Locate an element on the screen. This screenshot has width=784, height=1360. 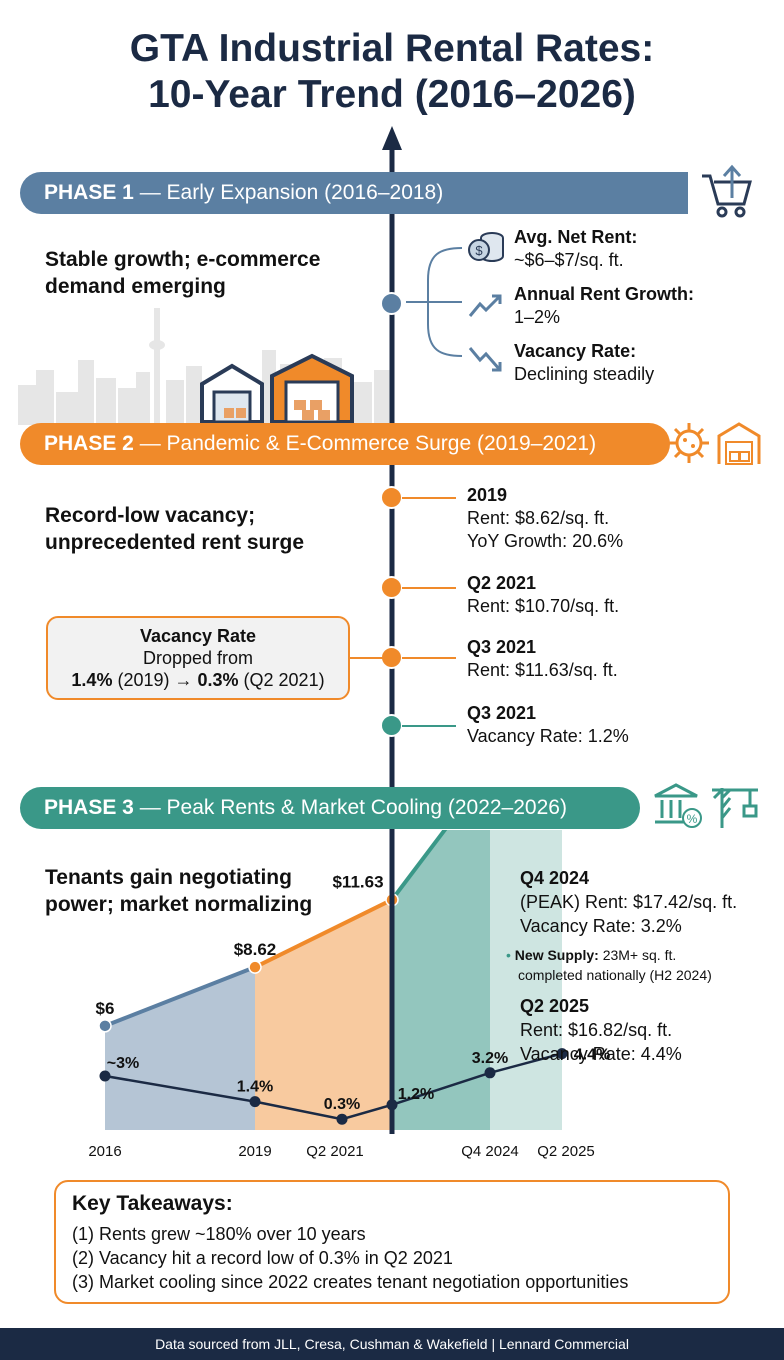
vacancy-label: 0.3% is located at coordinates (342, 1104).